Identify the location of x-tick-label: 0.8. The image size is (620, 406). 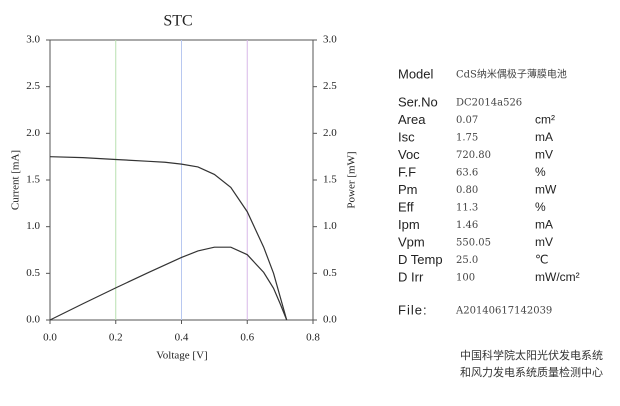
(313, 338).